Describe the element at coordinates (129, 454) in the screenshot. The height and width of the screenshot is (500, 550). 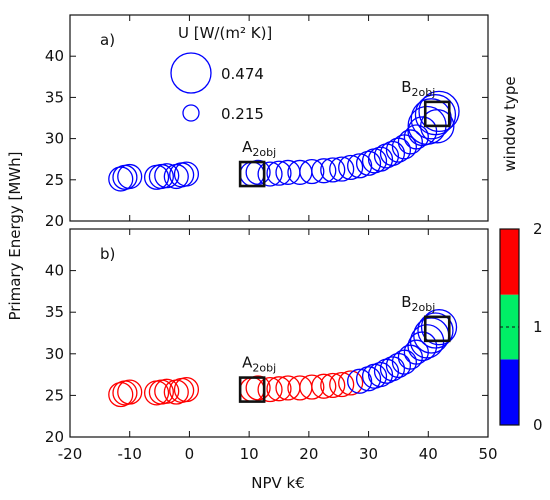
I see `x-tick-label: -10` at that location.